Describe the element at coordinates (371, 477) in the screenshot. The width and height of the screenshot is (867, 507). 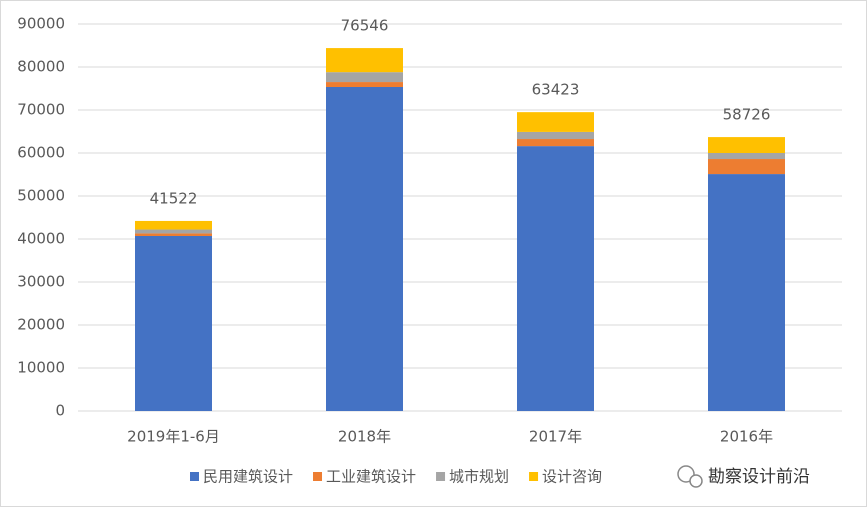
I see `legend-label: 工业建筑设计` at that location.